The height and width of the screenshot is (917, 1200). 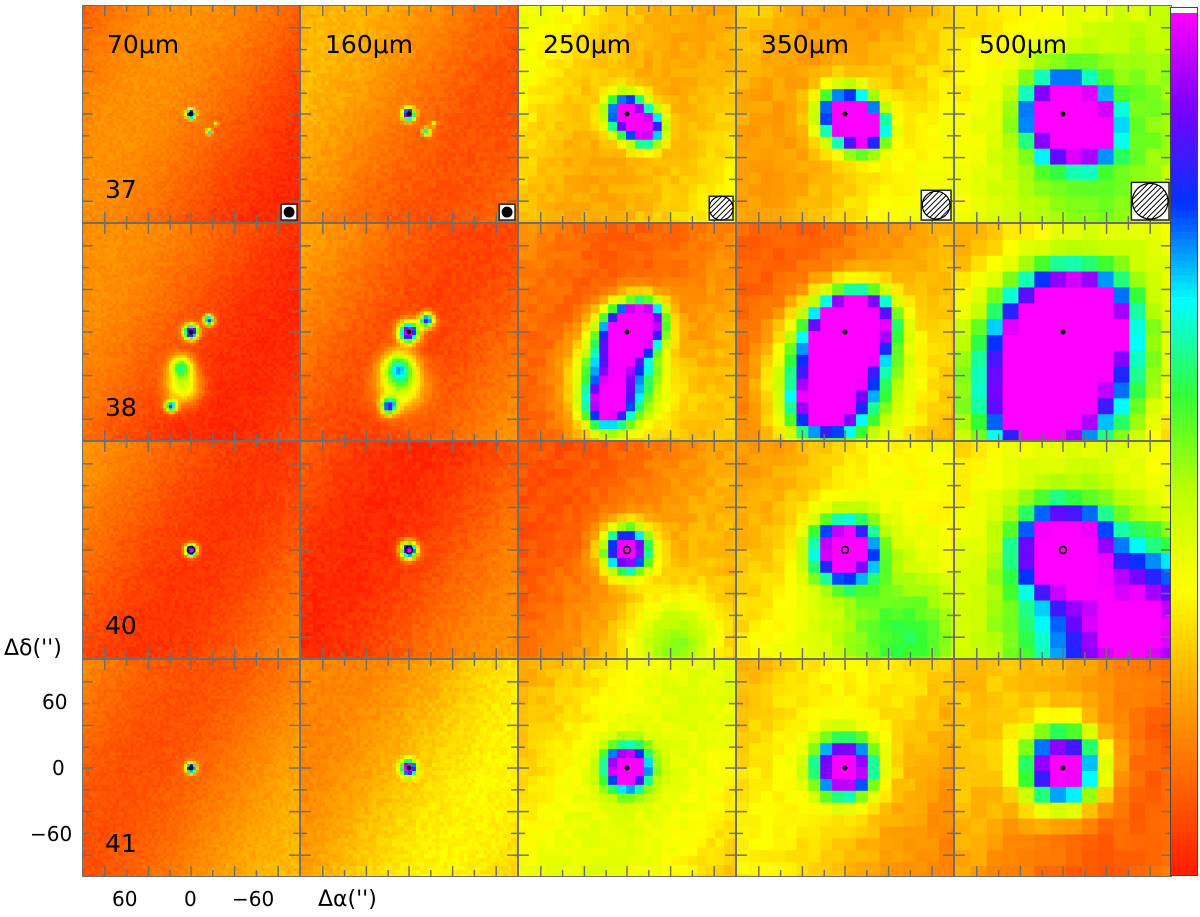 I want to click on map-panel: 70μm 37, so click(x=191, y=114).